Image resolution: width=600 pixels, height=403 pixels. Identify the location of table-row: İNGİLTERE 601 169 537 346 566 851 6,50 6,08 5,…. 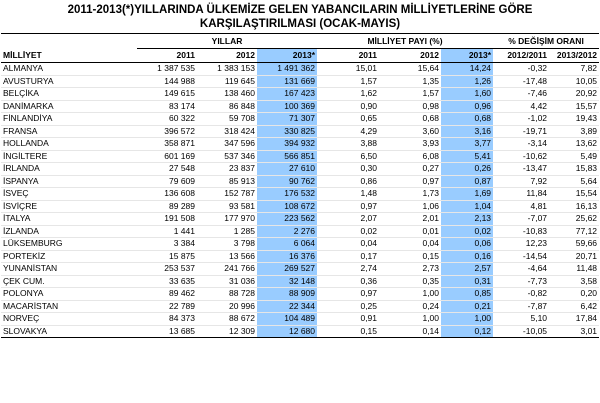
(300, 156).